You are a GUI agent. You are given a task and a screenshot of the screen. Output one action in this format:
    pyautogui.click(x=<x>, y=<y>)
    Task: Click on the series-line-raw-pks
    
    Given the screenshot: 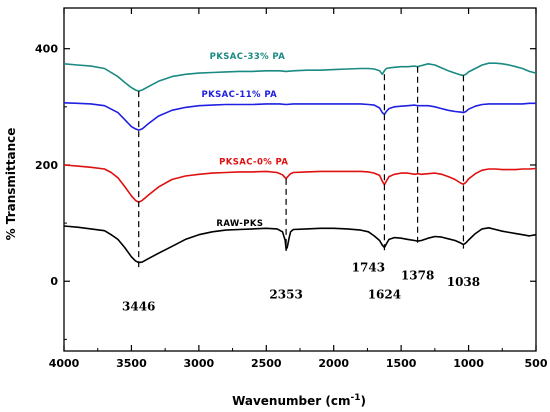 What is the action you would take?
    pyautogui.click(x=300, y=244)
    